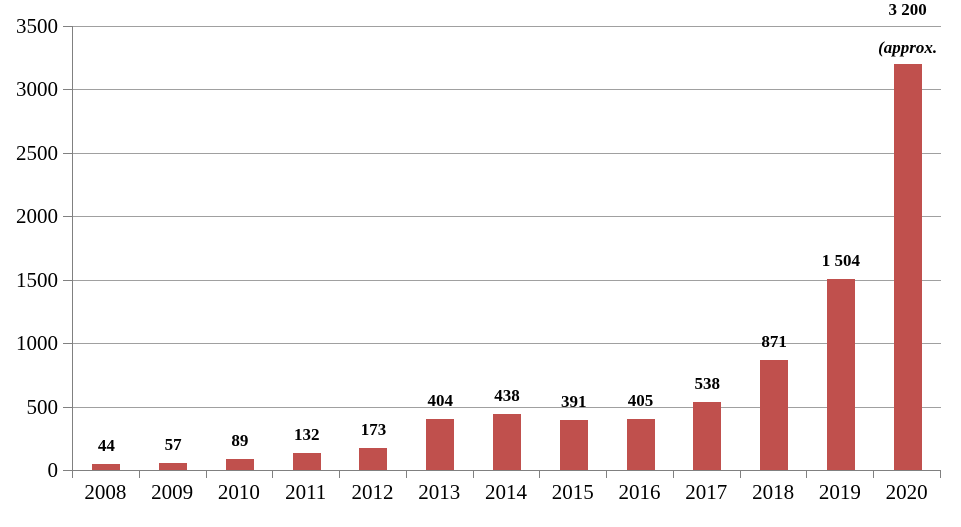 The width and height of the screenshot is (961, 527). Describe the element at coordinates (572, 492) in the screenshot. I see `x-axis-tick-label: 2015` at that location.